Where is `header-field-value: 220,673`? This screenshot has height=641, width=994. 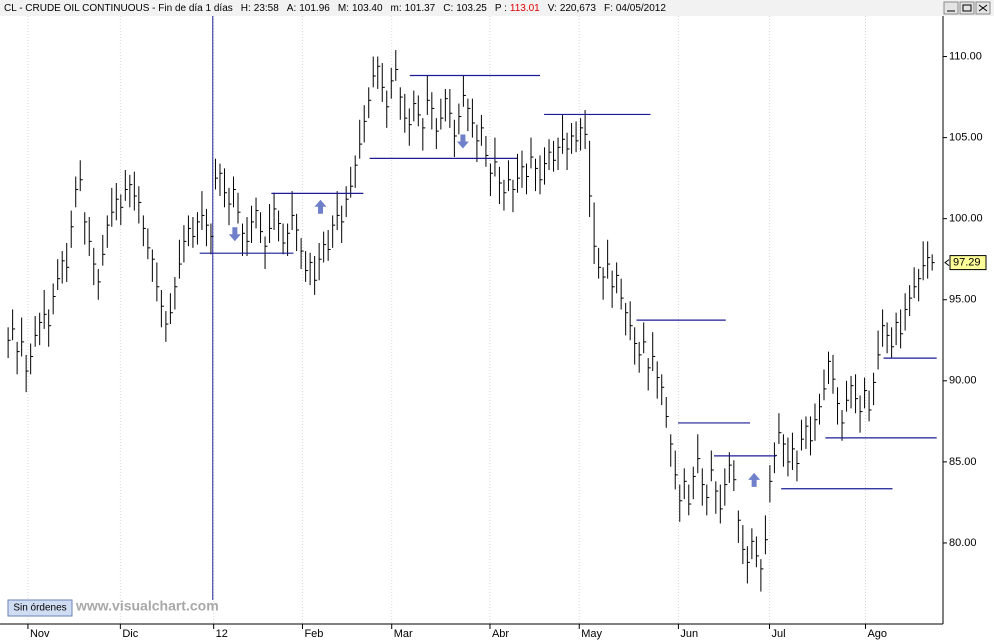 header-field-value: 220,673 is located at coordinates (578, 8).